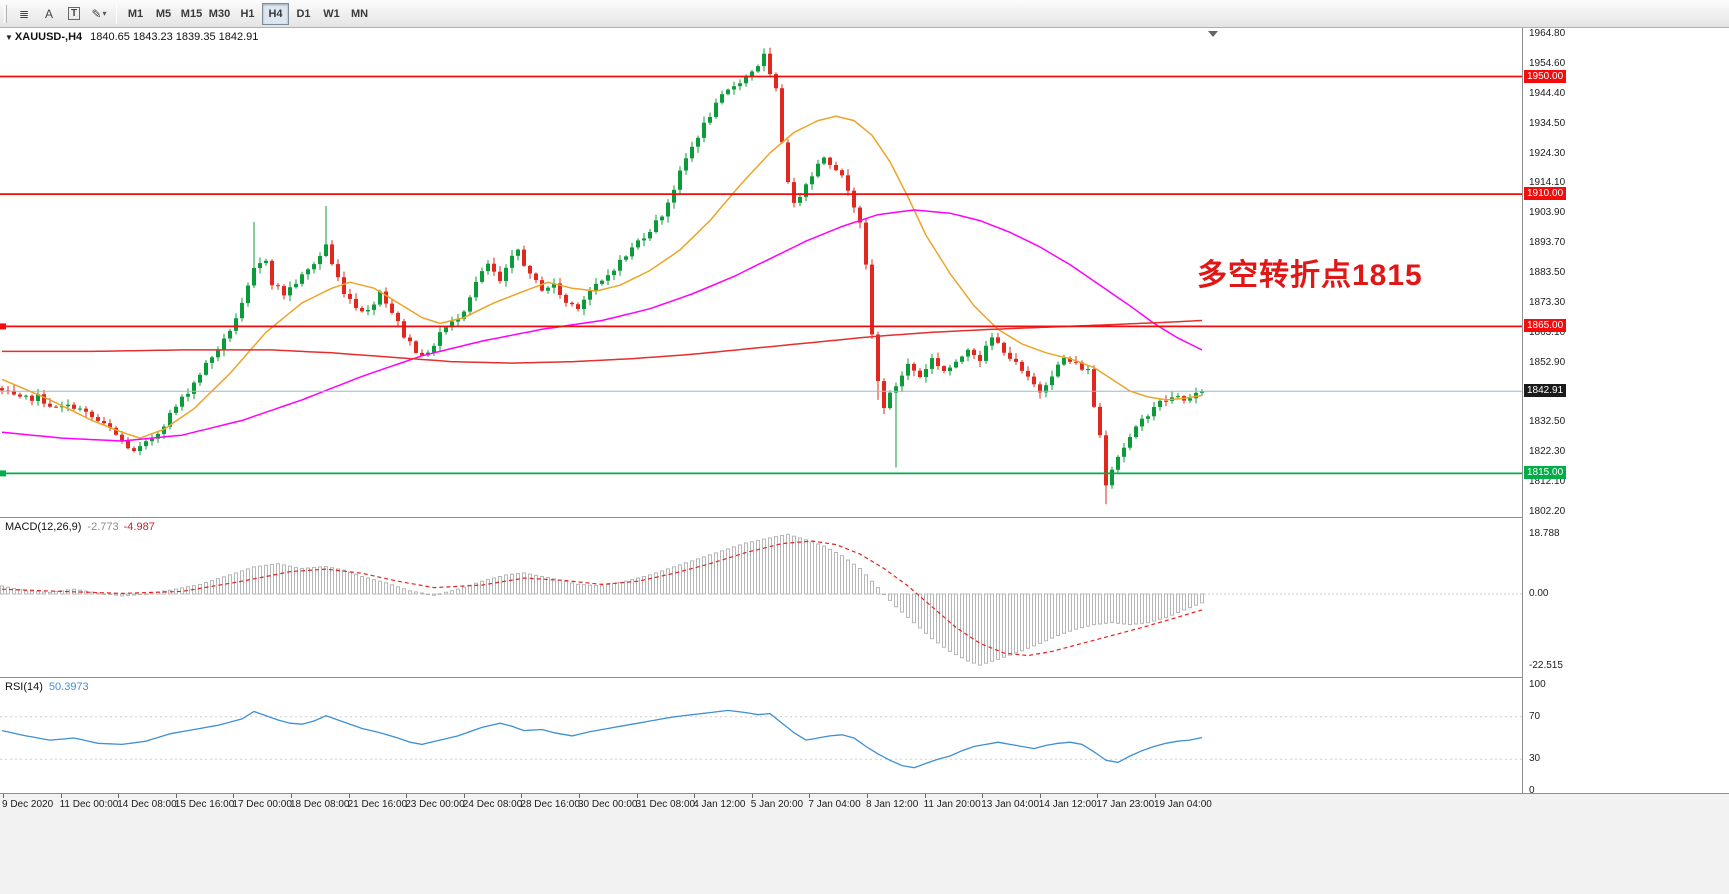 Image resolution: width=1729 pixels, height=894 pixels. I want to click on timeframe-m1: M1, so click(135, 14).